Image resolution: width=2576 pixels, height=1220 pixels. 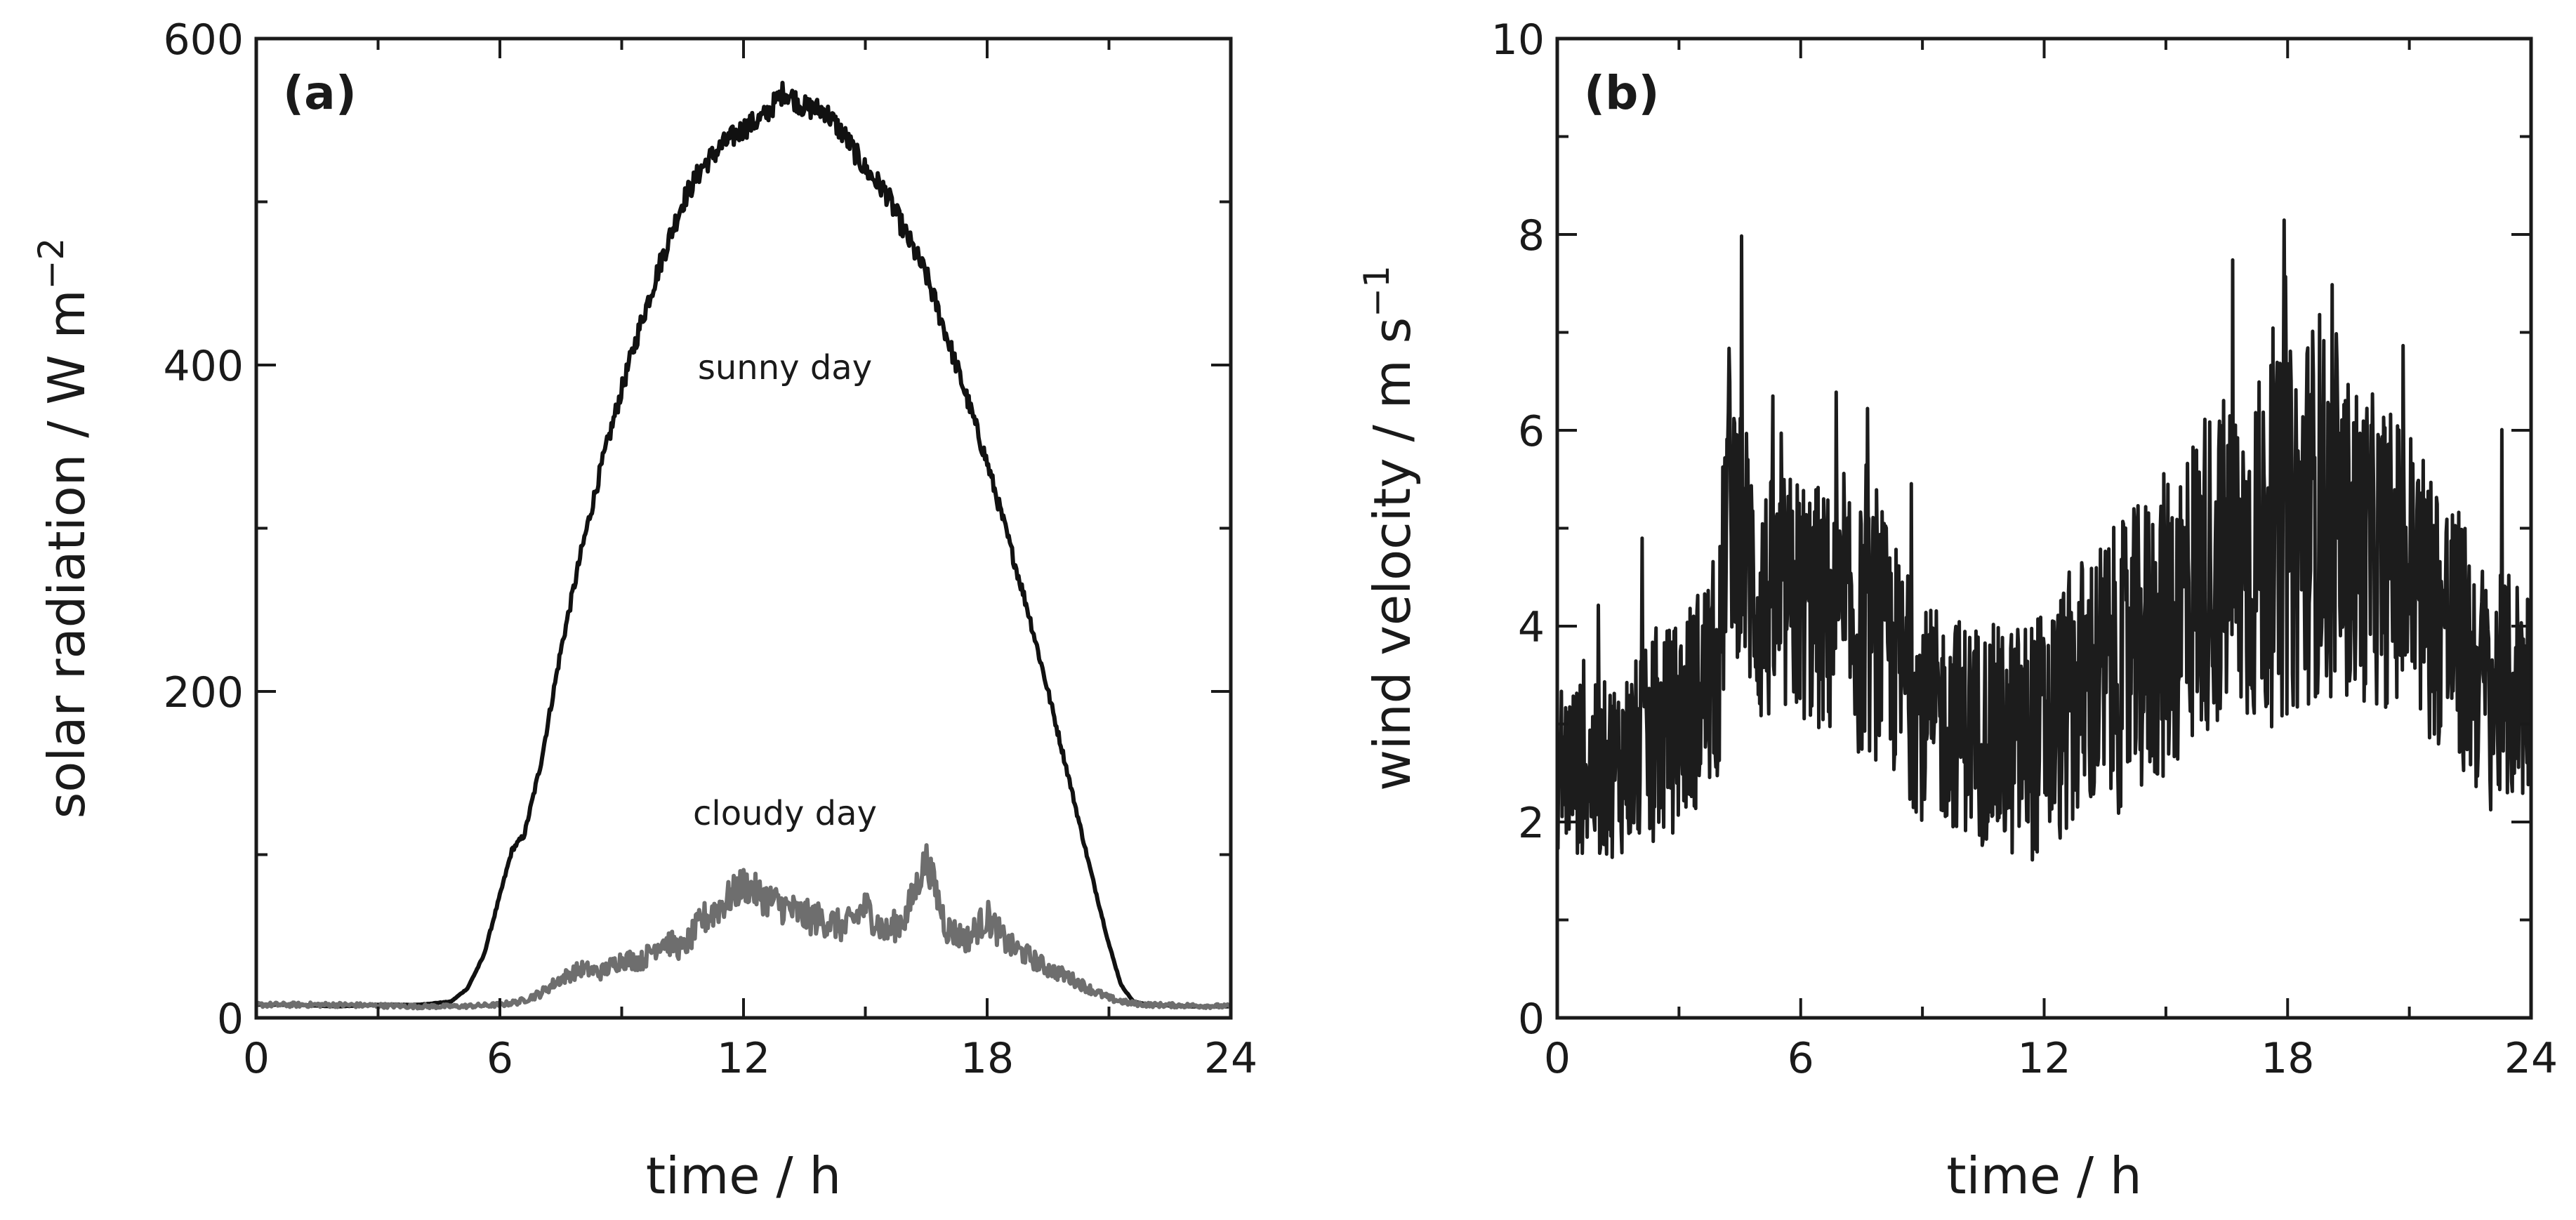 What do you see at coordinates (203, 692) in the screenshot?
I see `y-tick-label: 200` at bounding box center [203, 692].